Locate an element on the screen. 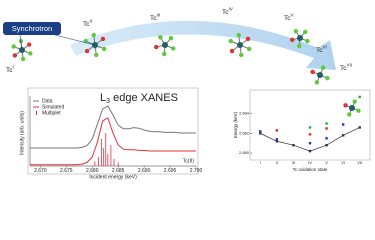  oxidation-state: V is located at coordinates (292, 15).